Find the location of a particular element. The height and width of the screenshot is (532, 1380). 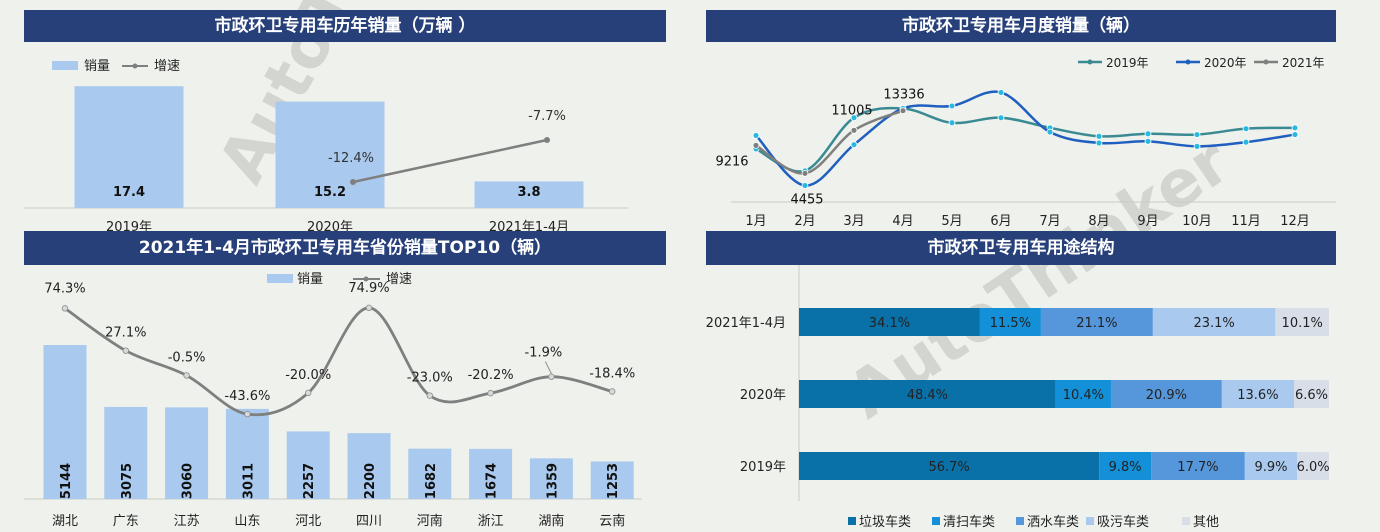

growth-value-label: 74.9% is located at coordinates (368, 288).